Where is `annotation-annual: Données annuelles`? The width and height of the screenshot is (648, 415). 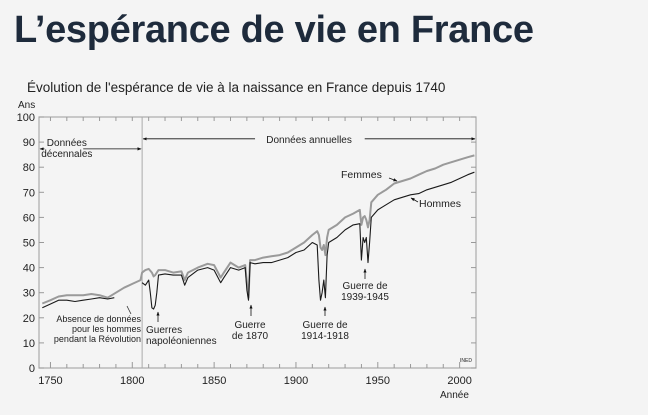 annotation-annual: Données annuelles is located at coordinates (309, 140).